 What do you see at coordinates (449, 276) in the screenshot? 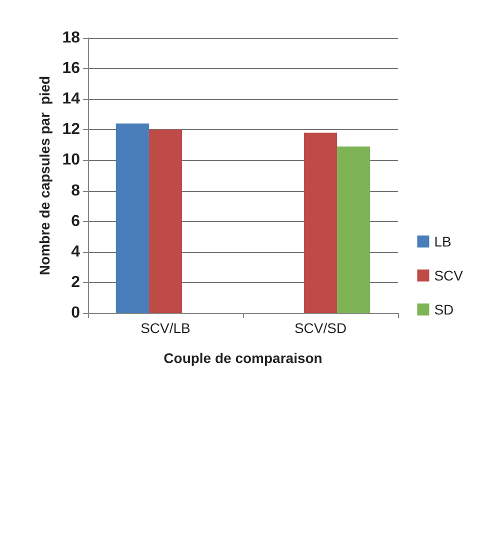
I see `legend-label: SCV` at bounding box center [449, 276].